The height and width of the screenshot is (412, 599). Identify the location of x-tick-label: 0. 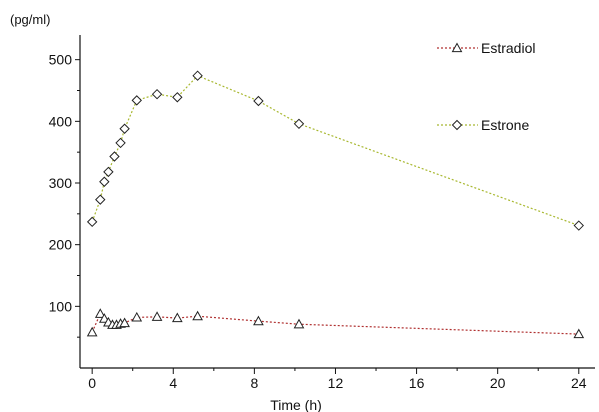
(92, 383).